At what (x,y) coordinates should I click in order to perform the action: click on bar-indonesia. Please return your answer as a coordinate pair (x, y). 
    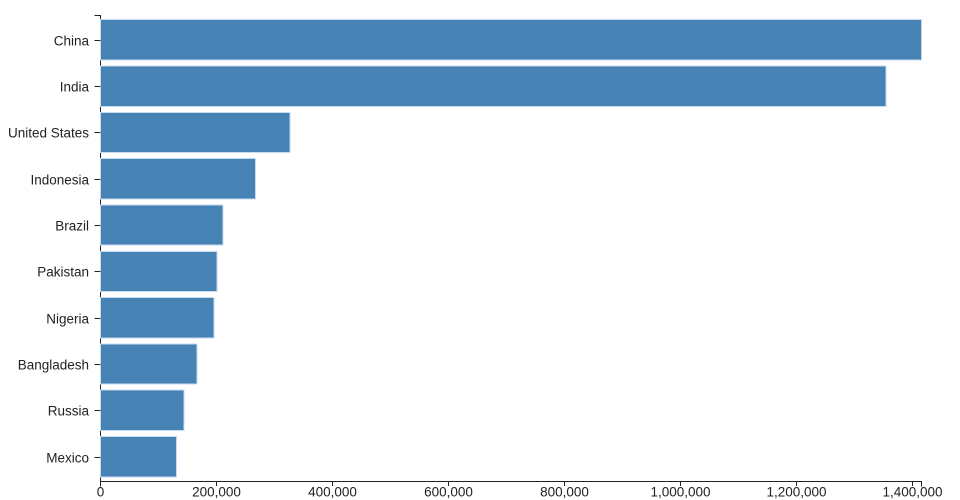
    Looking at the image, I should click on (178, 179).